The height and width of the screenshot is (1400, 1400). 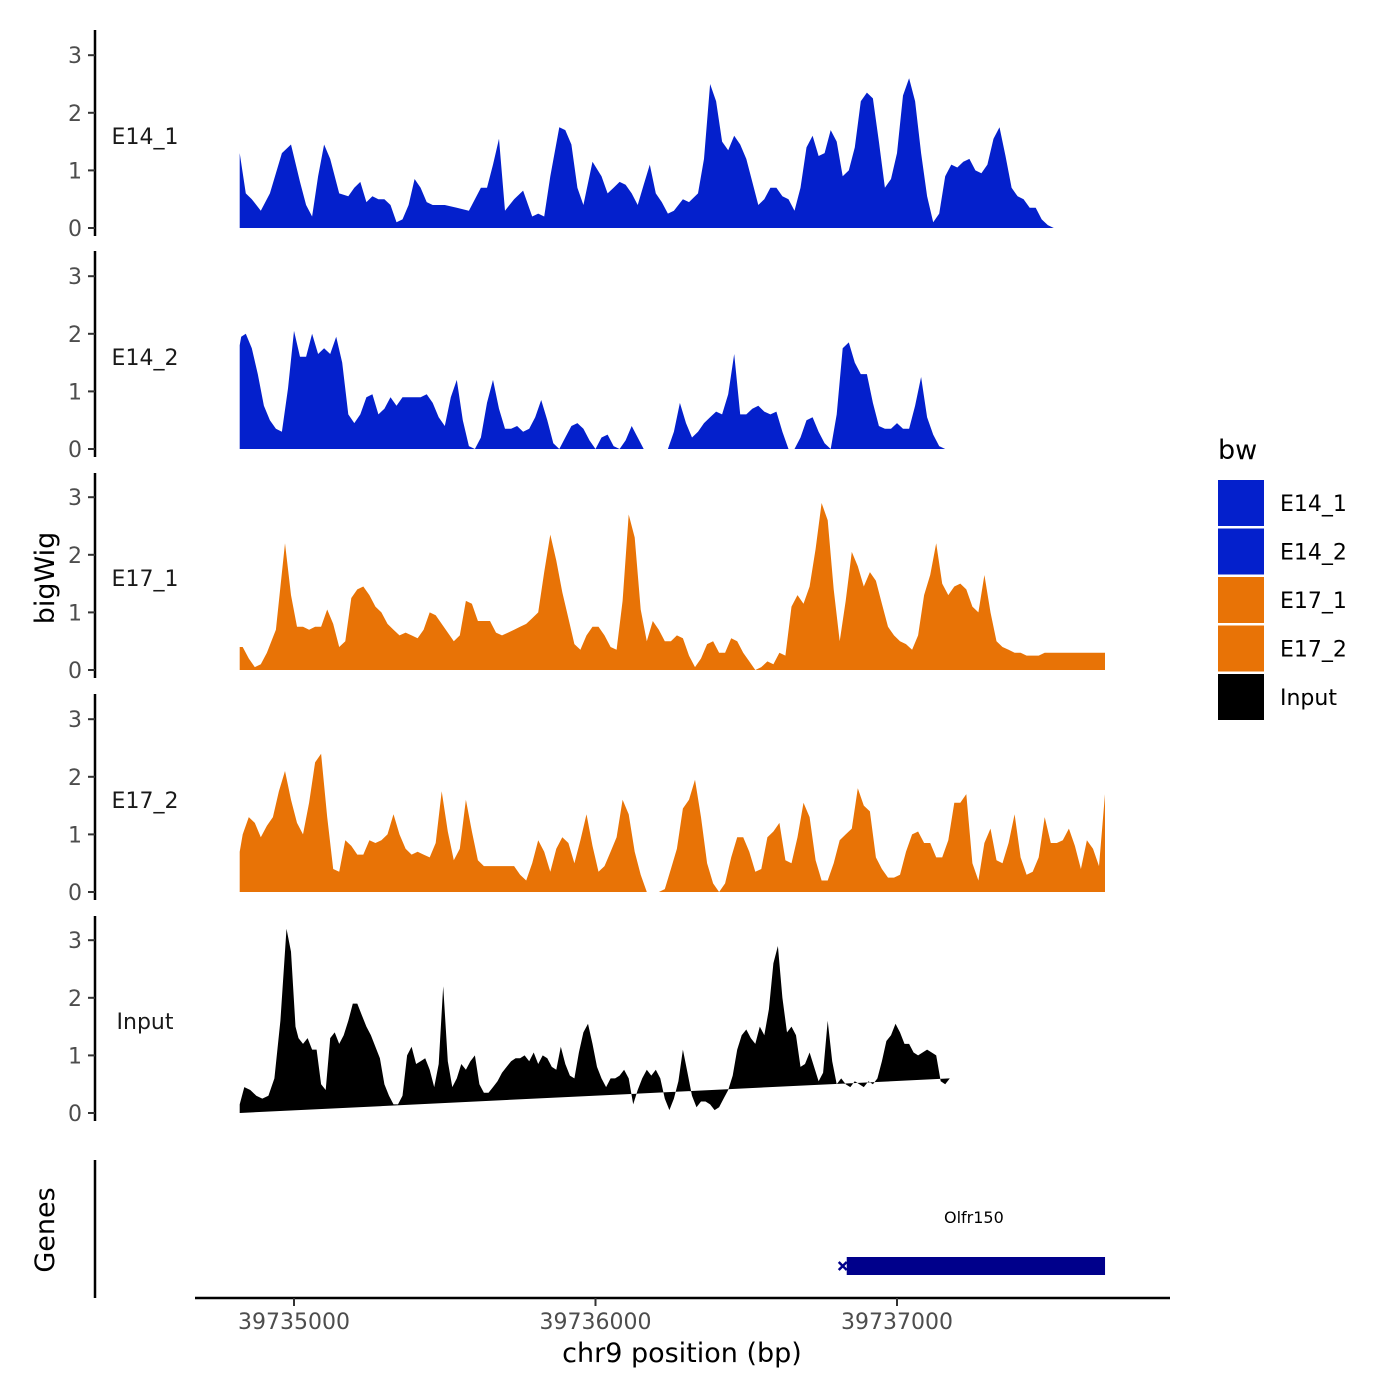 I want to click on gene-olfr150: Olfr150, so click(x=971, y=1241).